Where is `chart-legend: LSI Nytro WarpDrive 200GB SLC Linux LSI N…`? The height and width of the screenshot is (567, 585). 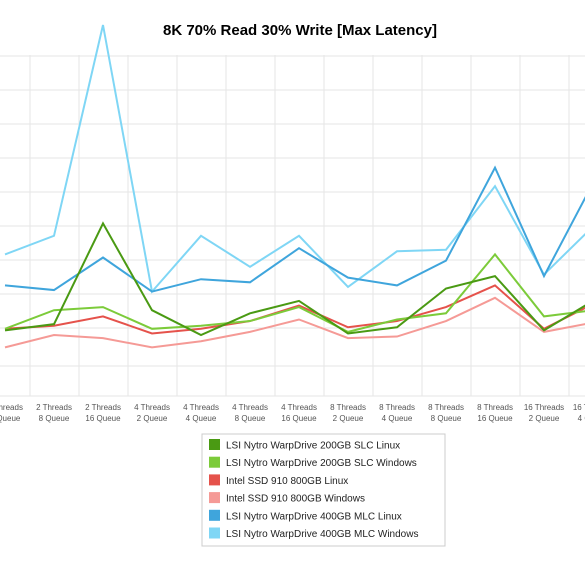 chart-legend: LSI Nytro WarpDrive 200GB SLC Linux LSI N… is located at coordinates (323, 490).